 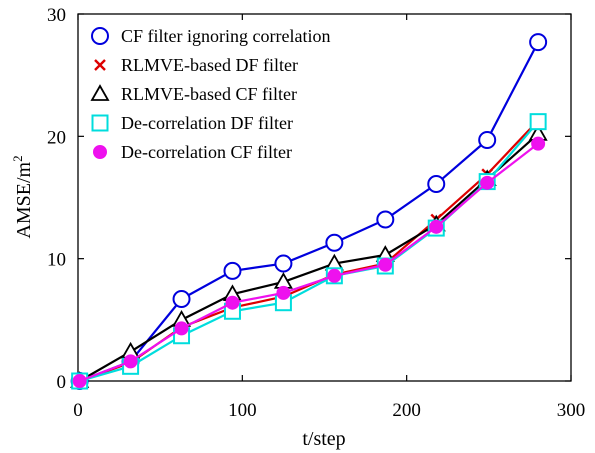 What do you see at coordinates (206, 152) in the screenshot?
I see `legend-label-4: De-correlation CF filter` at bounding box center [206, 152].